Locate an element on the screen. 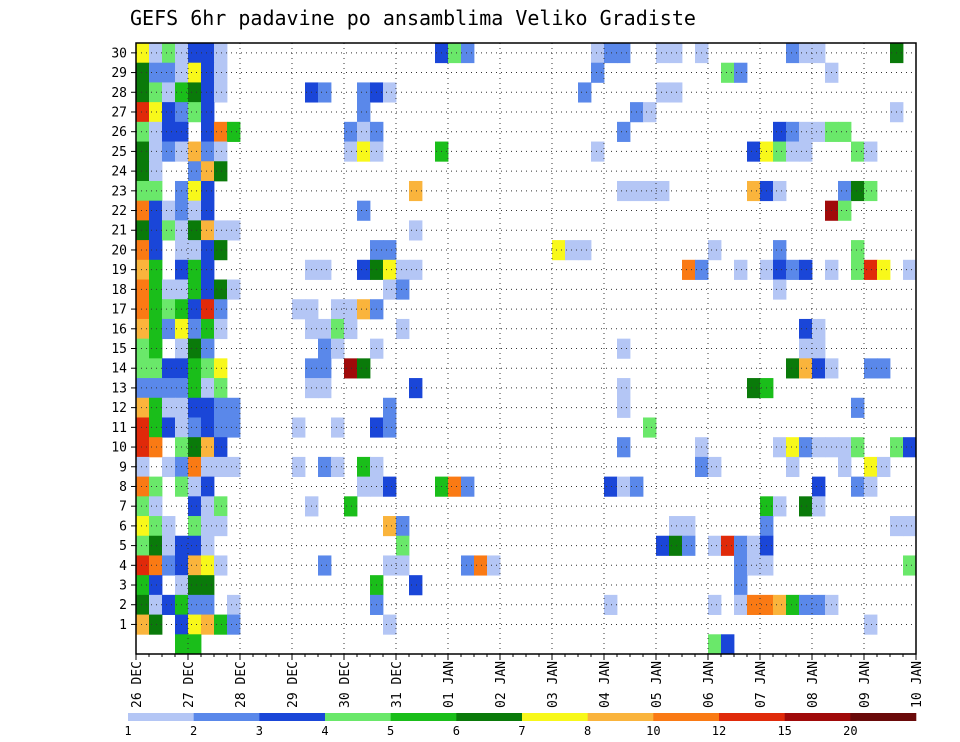  colorbar-label: 2 is located at coordinates (193, 731).